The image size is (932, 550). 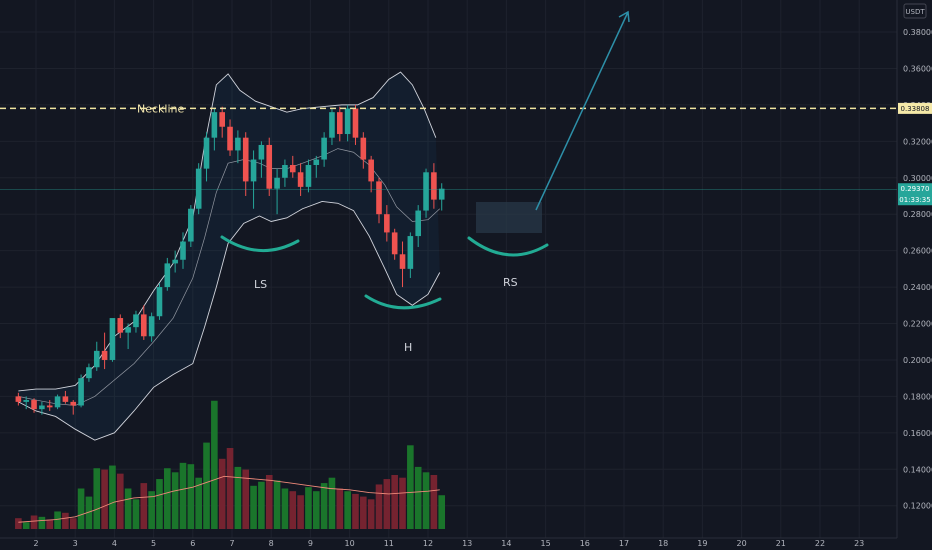 I want to click on time-tick-label: 10, so click(x=350, y=543).